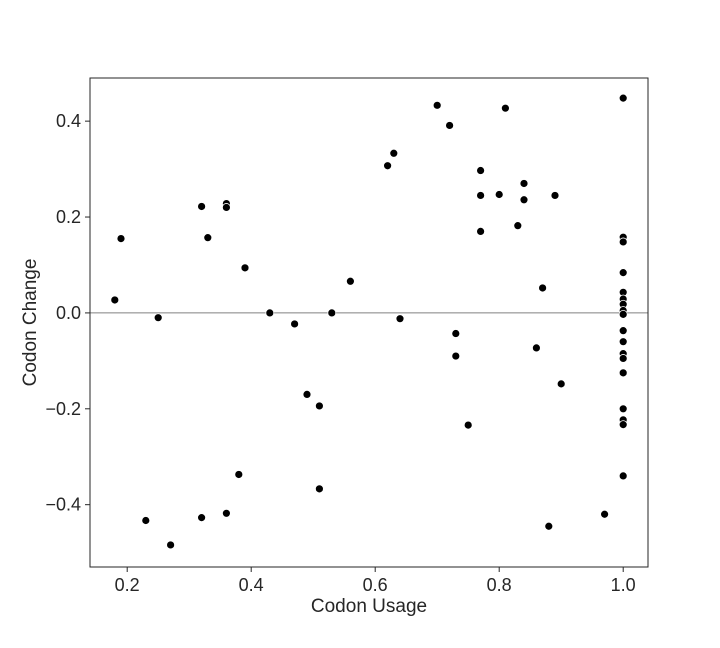 The height and width of the screenshot is (648, 720). Describe the element at coordinates (251, 585) in the screenshot. I see `x-tick-label: 0.4` at that location.